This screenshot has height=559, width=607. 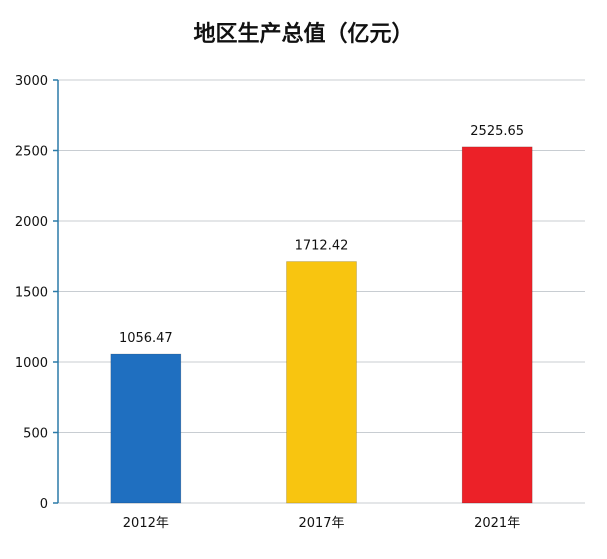 What do you see at coordinates (321, 523) in the screenshot?
I see `x-tick-label: 2017年` at bounding box center [321, 523].